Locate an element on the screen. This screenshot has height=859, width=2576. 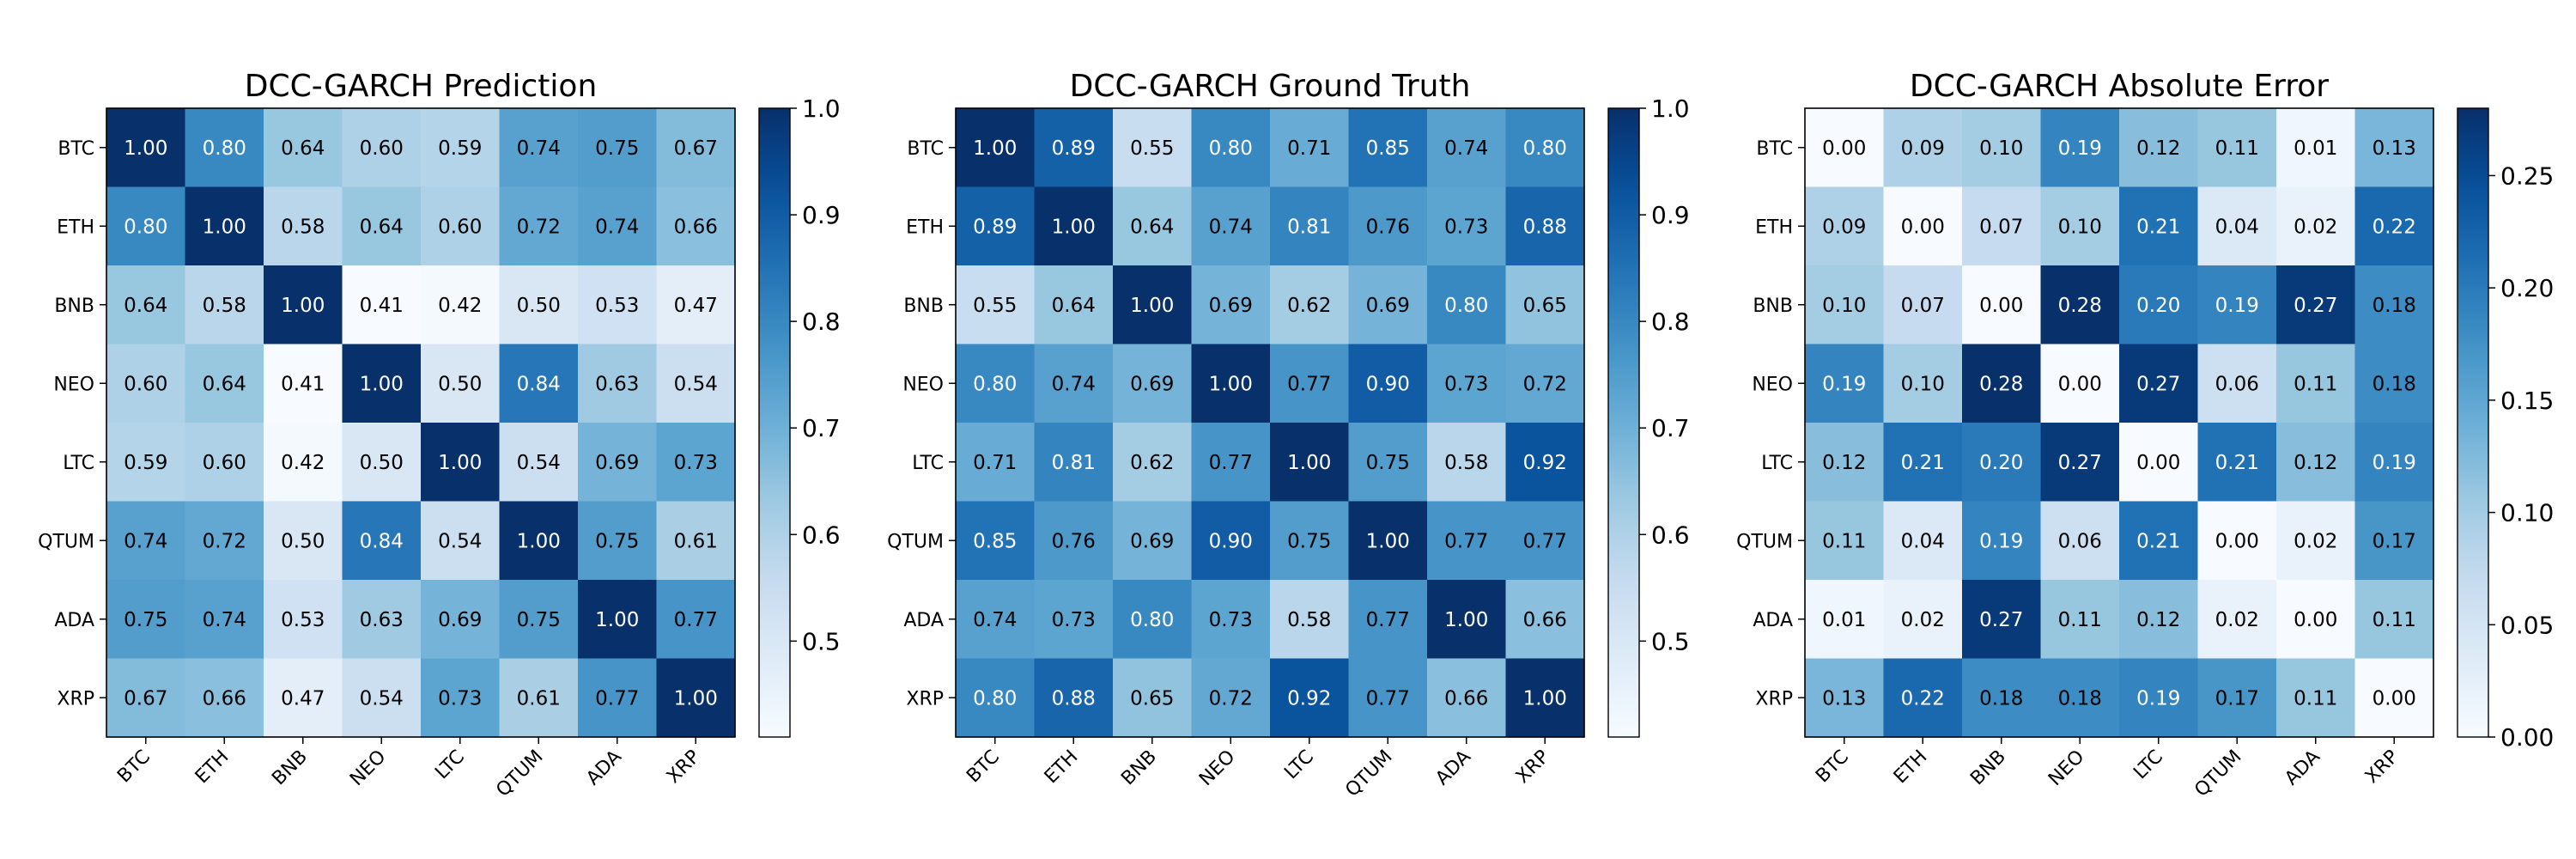
y-tick-label: ADA is located at coordinates (924, 620).